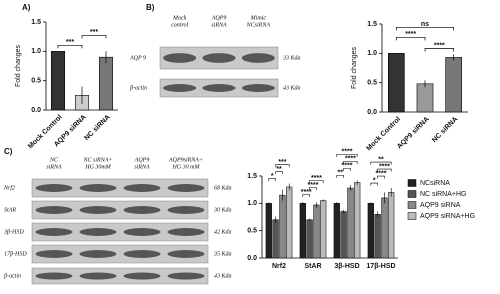  I want to click on molecular-weight: 30 Kda, so click(222, 210).